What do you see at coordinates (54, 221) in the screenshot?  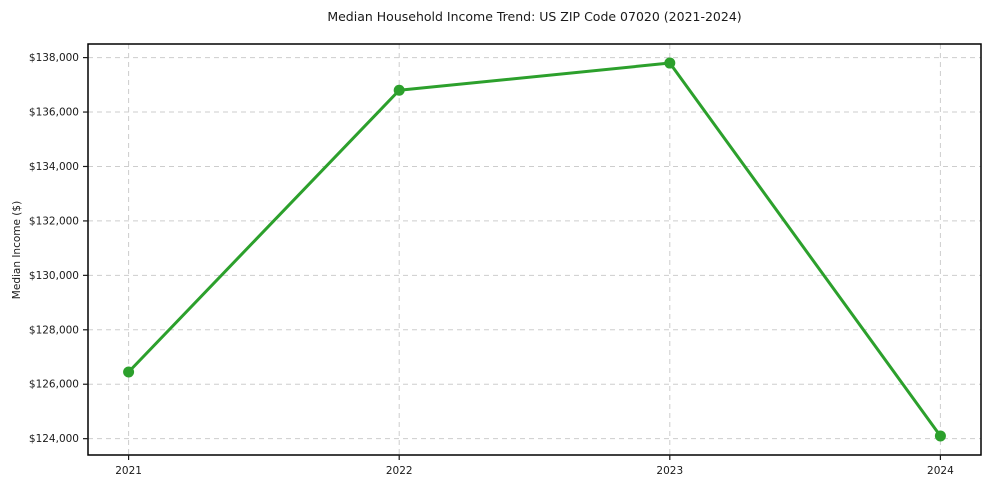 I see `y-tick-label: $132,000` at bounding box center [54, 221].